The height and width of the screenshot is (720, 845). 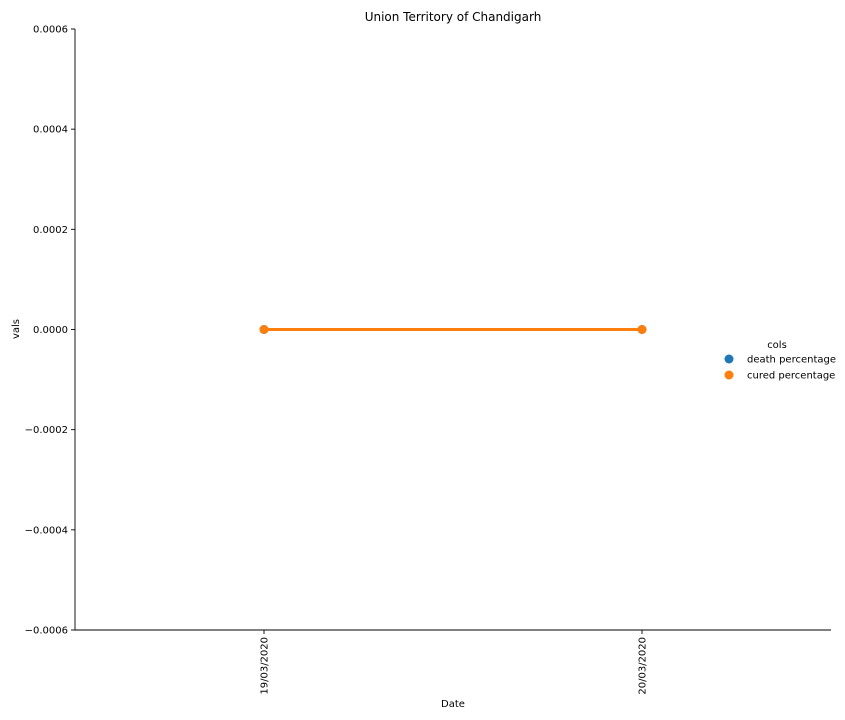 I want to click on y-tick-label: −0.0002, so click(x=46, y=430).